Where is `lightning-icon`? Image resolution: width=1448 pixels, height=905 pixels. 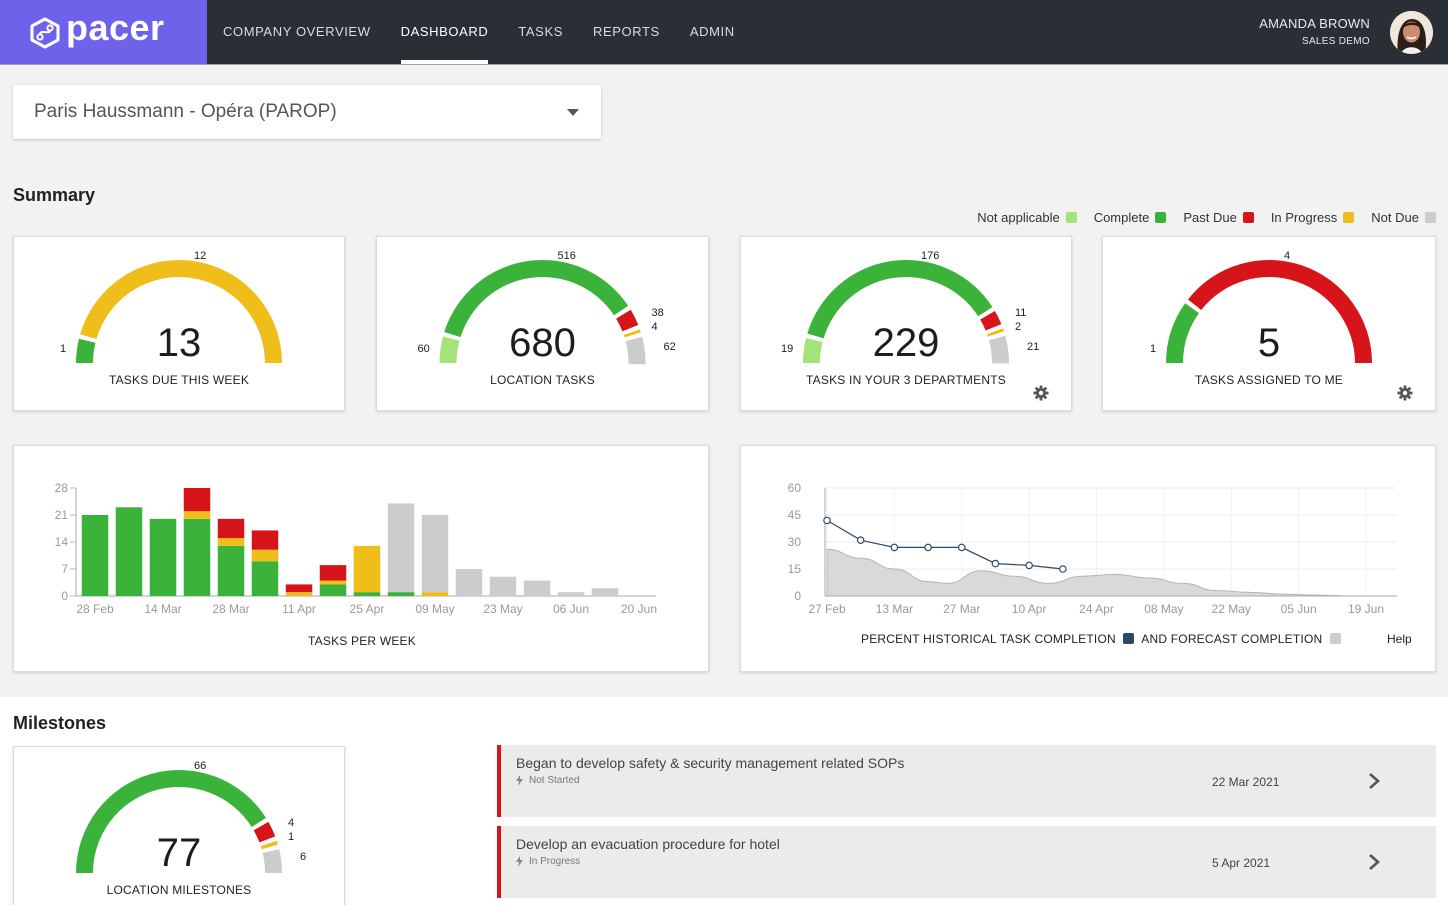 lightning-icon is located at coordinates (519, 861).